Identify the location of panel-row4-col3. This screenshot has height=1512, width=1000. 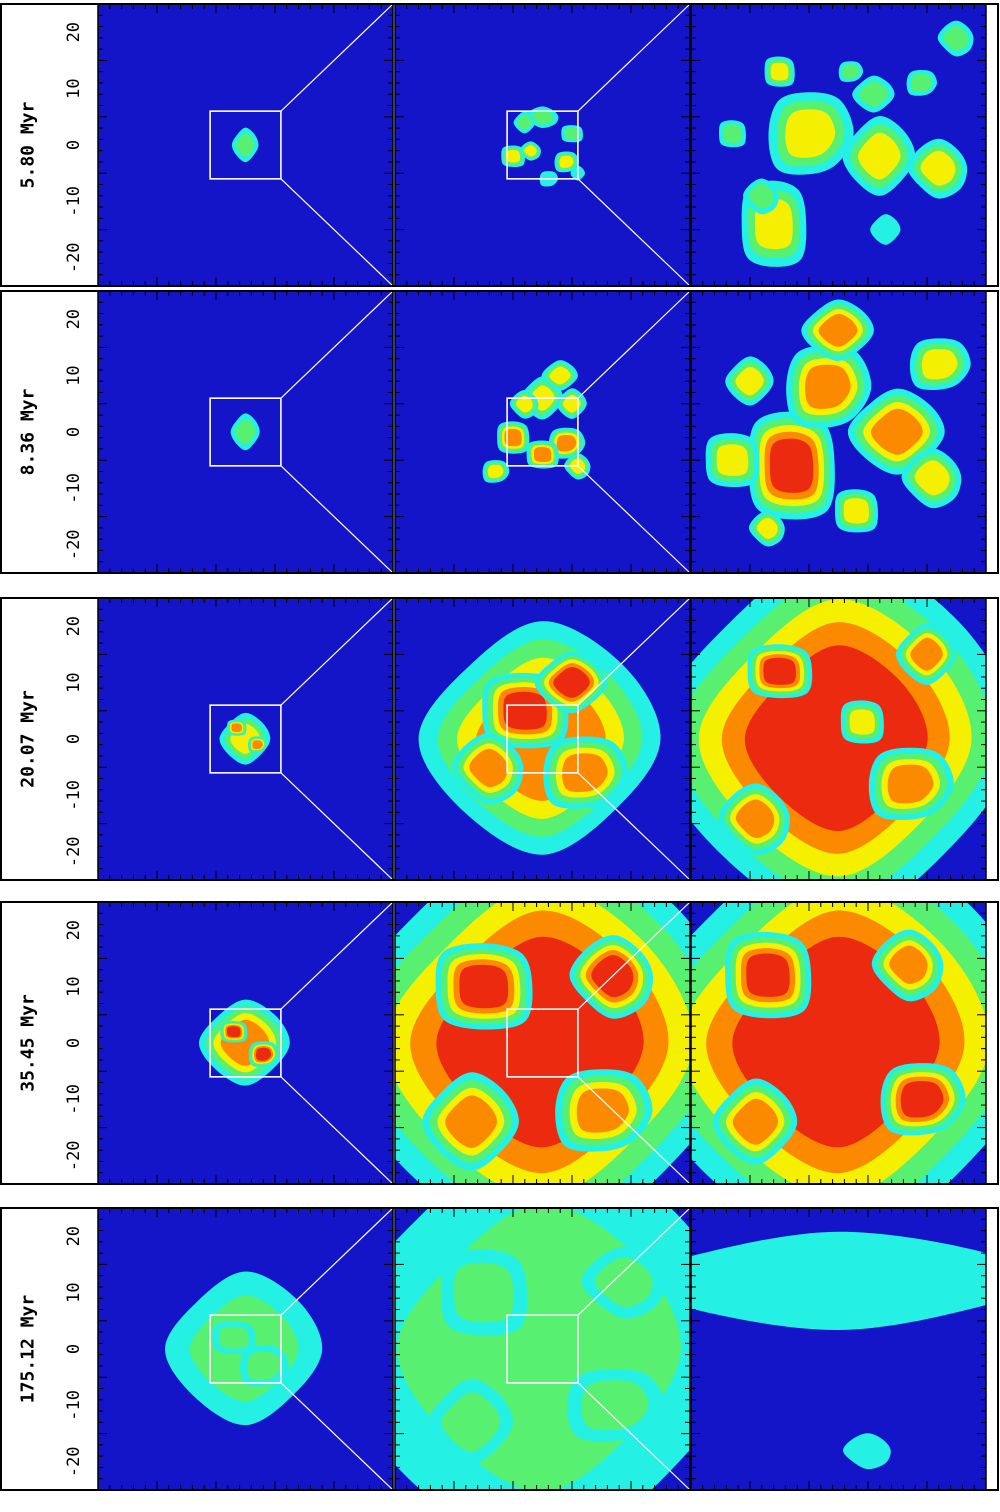
(838, 1043).